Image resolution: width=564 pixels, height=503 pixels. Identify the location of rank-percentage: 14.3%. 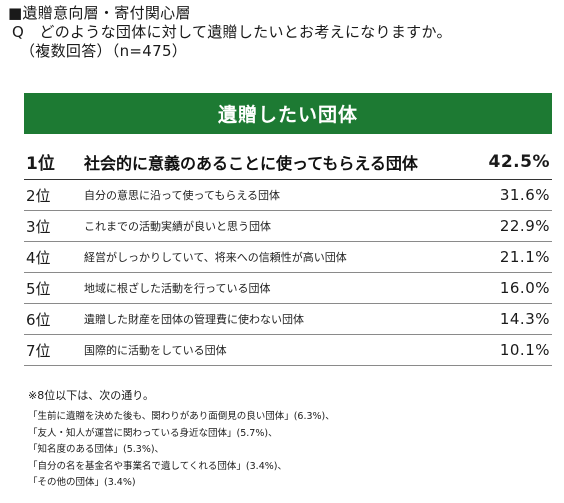
(524, 319).